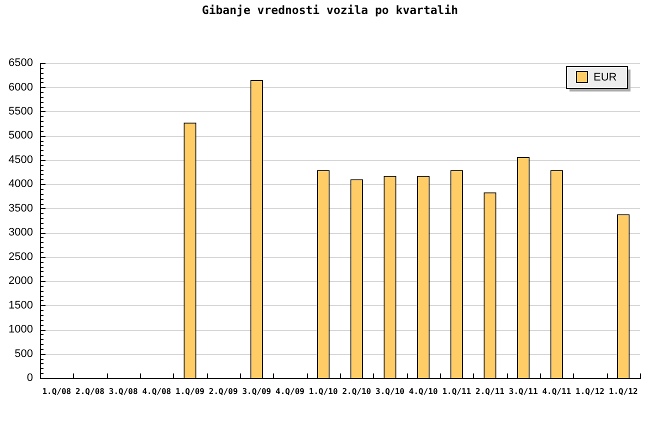 The width and height of the screenshot is (660, 440). What do you see at coordinates (157, 391) in the screenshot?
I see `x-tick-label: 4.Q/08` at bounding box center [157, 391].